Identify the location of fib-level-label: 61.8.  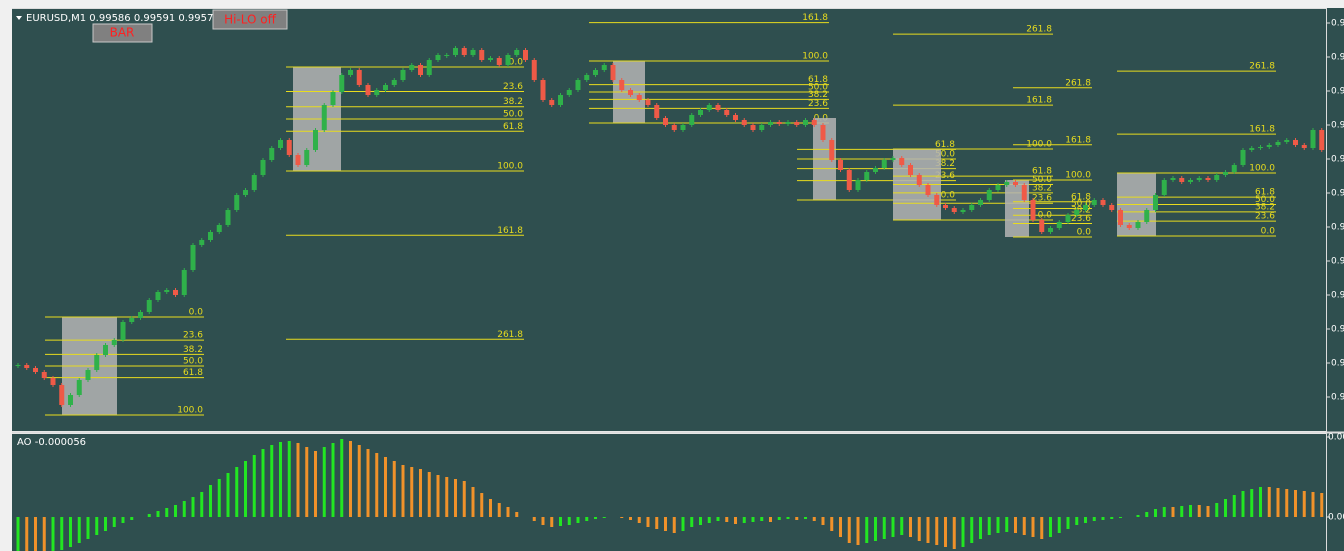
(1081, 197).